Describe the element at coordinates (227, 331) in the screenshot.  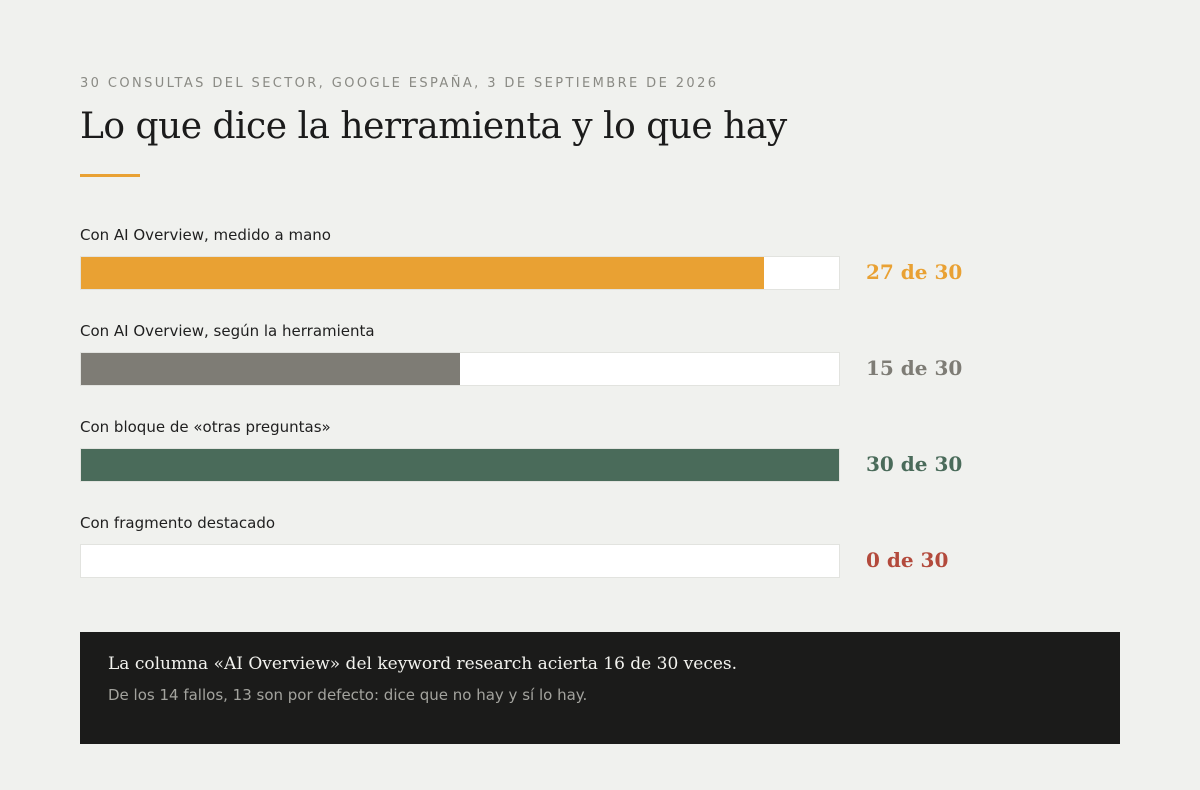
I see `bar-category-label: Con AI Overview, según la herramienta` at that location.